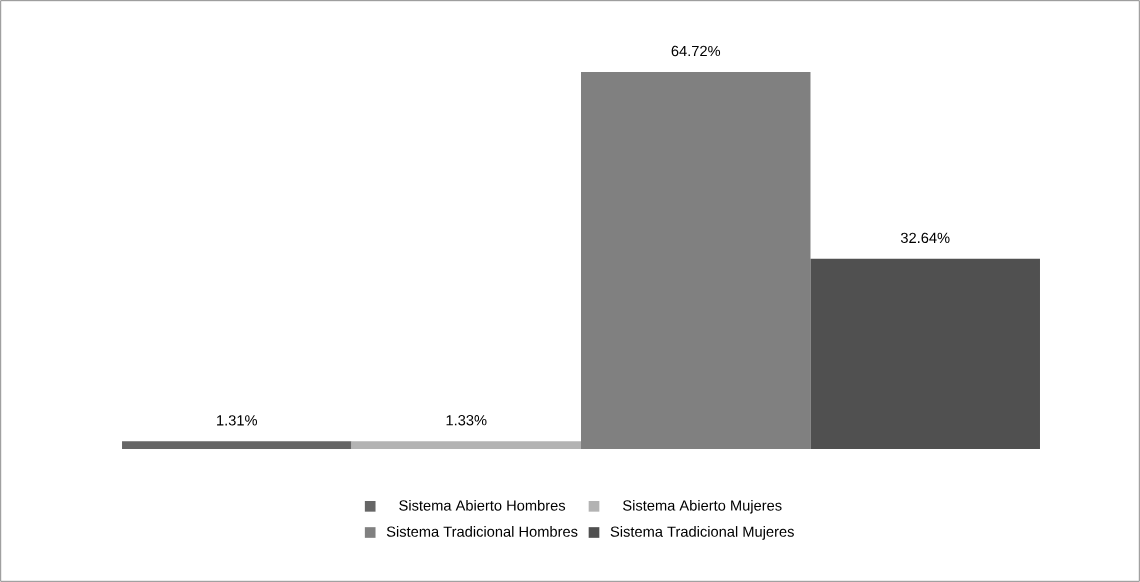 The image size is (1140, 582). What do you see at coordinates (482, 531) in the screenshot?
I see `legend-label: Sistema Tradicional Hombres` at bounding box center [482, 531].